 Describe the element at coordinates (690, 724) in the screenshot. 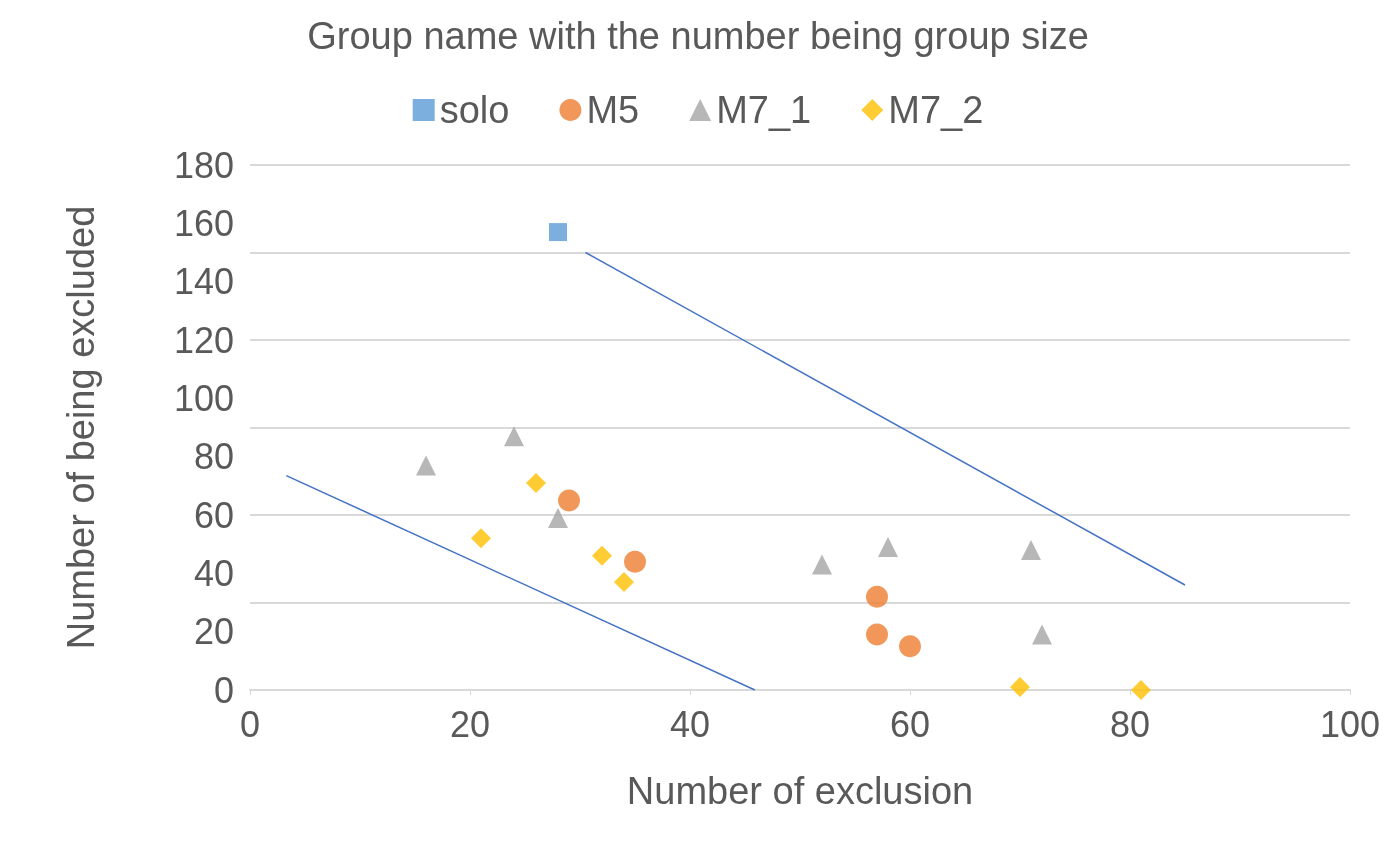

I see `x-tick-label: 40` at that location.